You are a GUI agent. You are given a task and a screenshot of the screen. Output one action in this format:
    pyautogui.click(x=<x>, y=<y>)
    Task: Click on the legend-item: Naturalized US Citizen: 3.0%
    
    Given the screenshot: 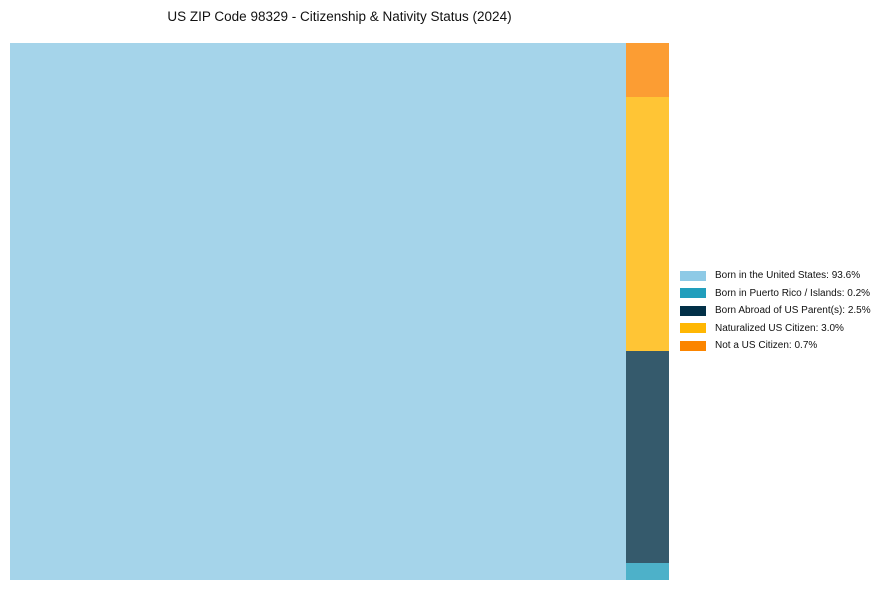 What is the action you would take?
    pyautogui.click(x=775, y=329)
    